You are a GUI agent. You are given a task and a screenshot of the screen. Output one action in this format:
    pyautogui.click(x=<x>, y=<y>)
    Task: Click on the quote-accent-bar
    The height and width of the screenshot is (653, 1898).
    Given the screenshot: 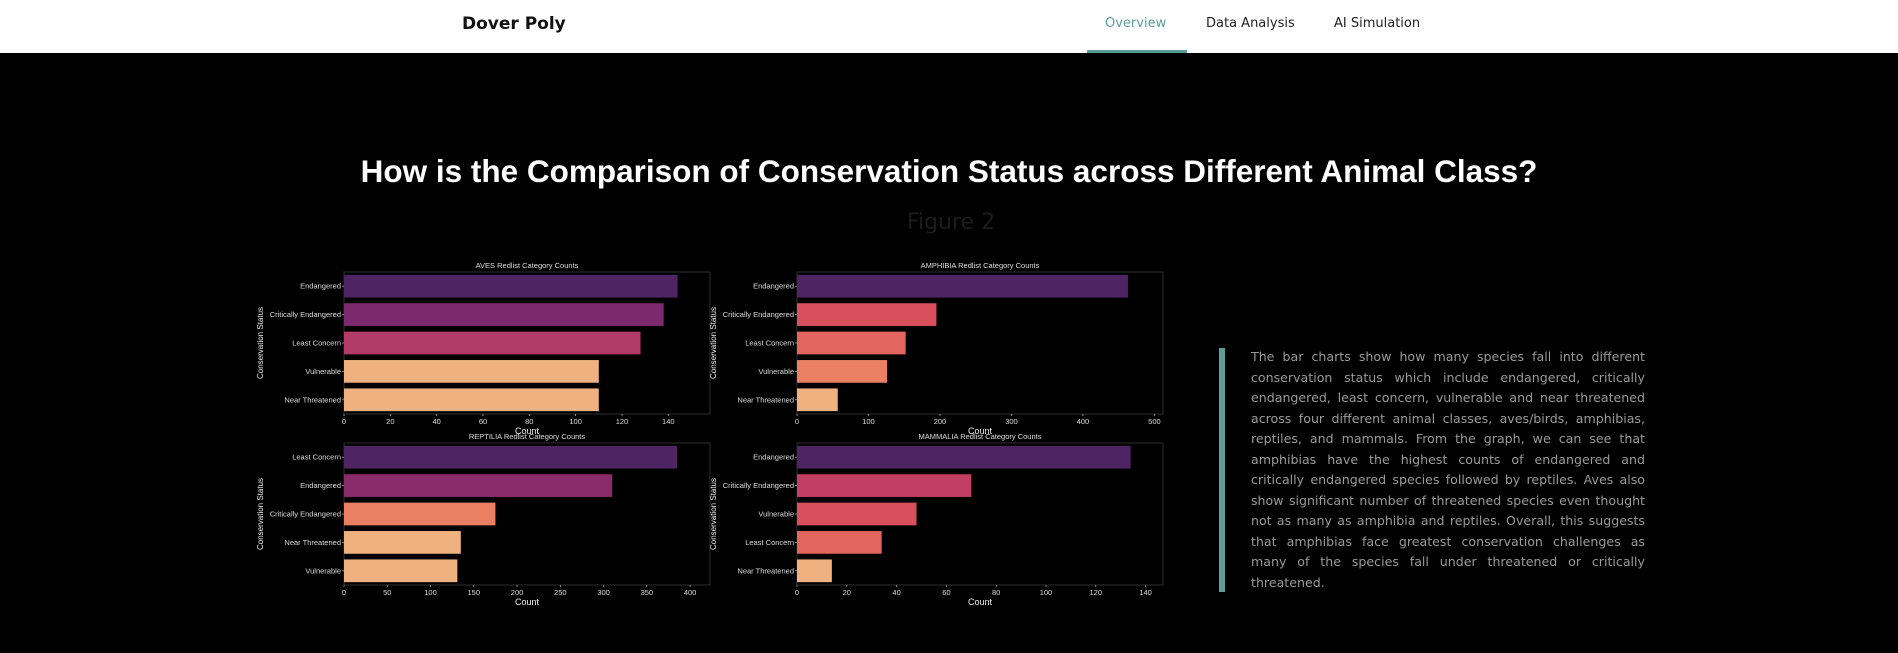 What is the action you would take?
    pyautogui.click(x=1222, y=470)
    